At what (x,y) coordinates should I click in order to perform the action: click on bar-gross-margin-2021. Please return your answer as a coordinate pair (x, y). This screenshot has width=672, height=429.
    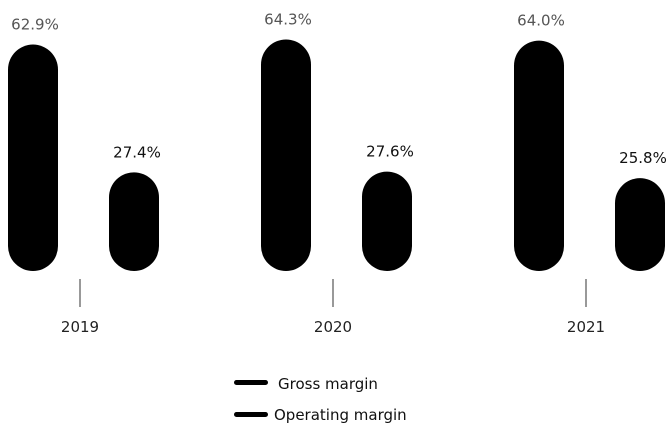
    Looking at the image, I should click on (539, 155).